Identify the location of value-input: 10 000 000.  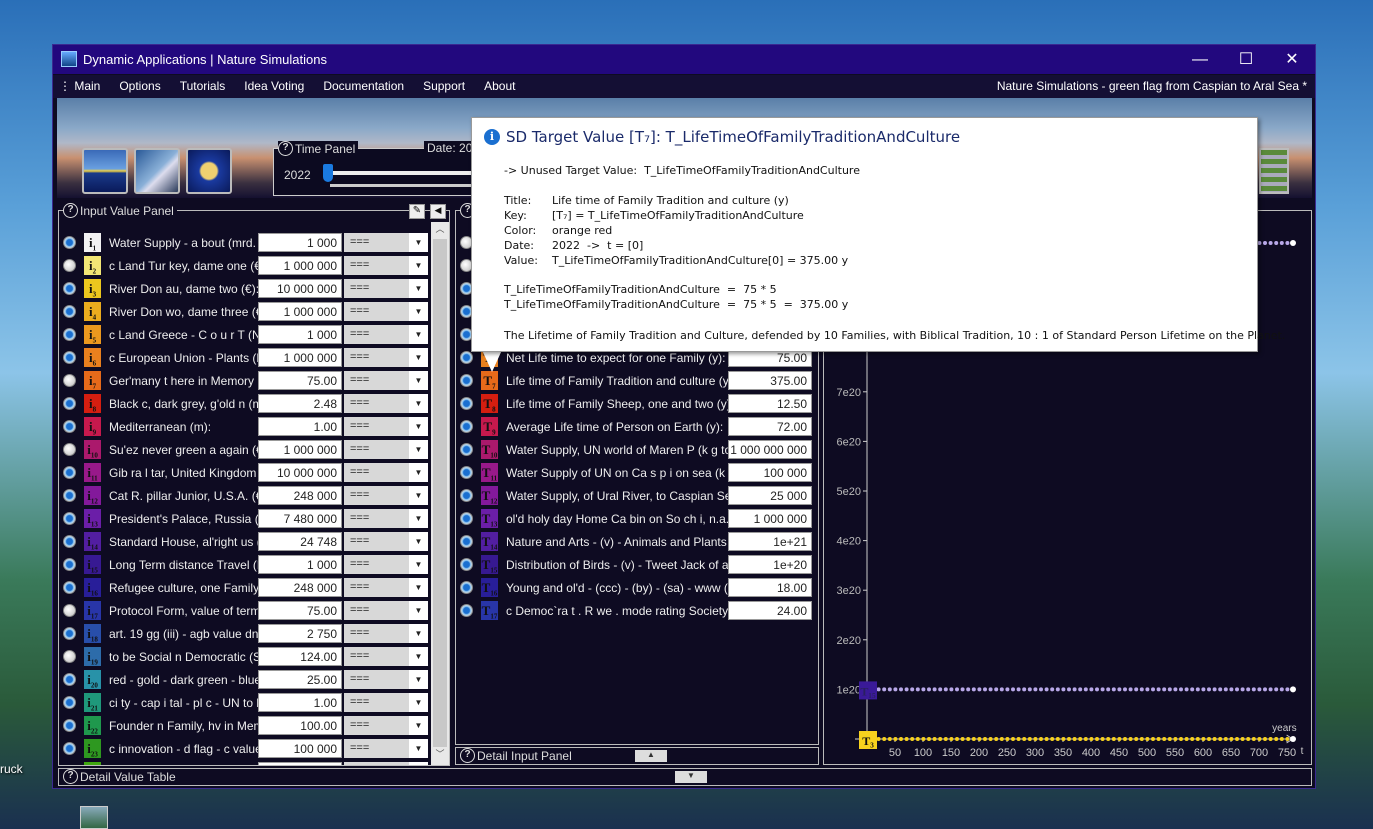
(300, 472).